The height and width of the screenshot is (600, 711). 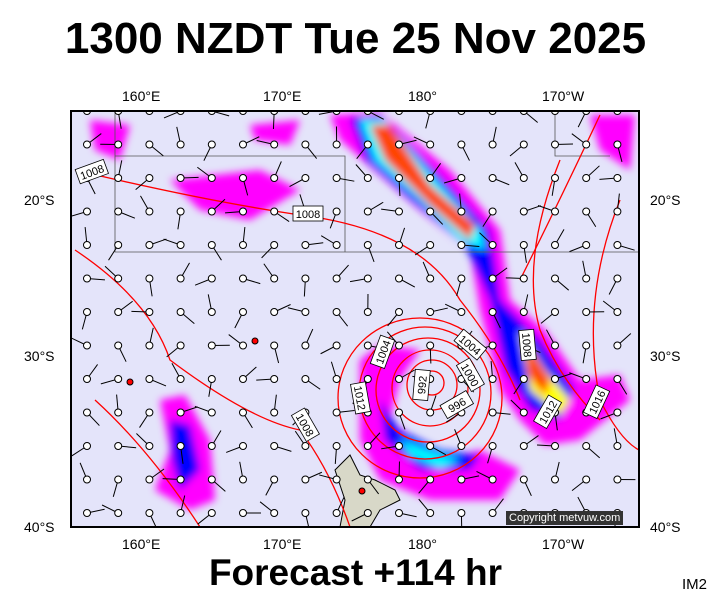 I want to click on longitude-label-top: 170°W, so click(x=563, y=96).